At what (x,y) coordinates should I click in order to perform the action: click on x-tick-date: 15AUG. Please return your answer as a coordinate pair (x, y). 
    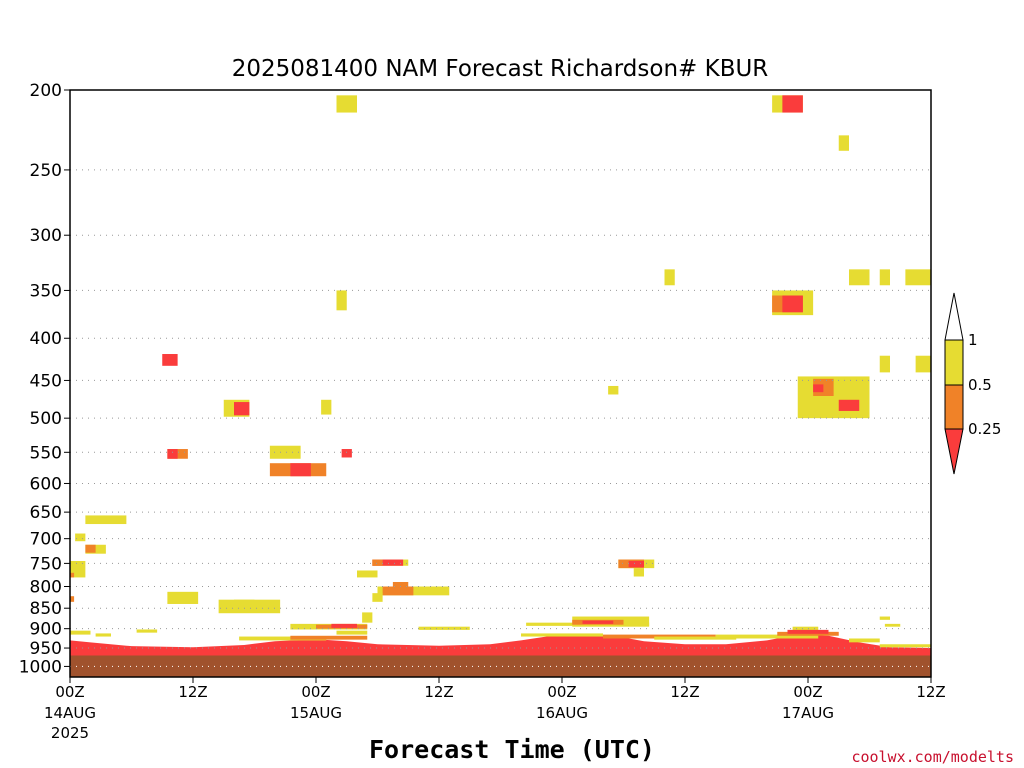
    Looking at the image, I should click on (316, 713).